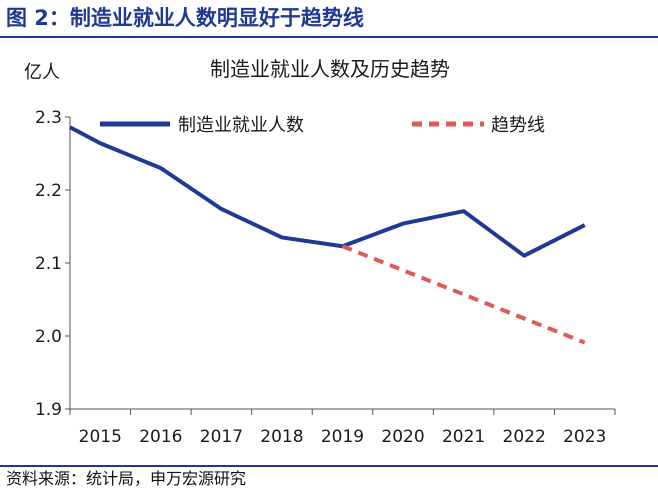  Describe the element at coordinates (329, 466) in the screenshot. I see `source-divider` at that location.